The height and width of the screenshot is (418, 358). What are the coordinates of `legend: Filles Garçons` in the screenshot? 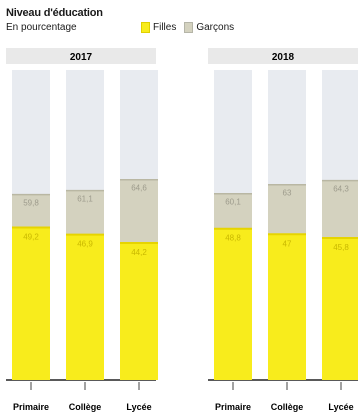 It's located at (191, 27).